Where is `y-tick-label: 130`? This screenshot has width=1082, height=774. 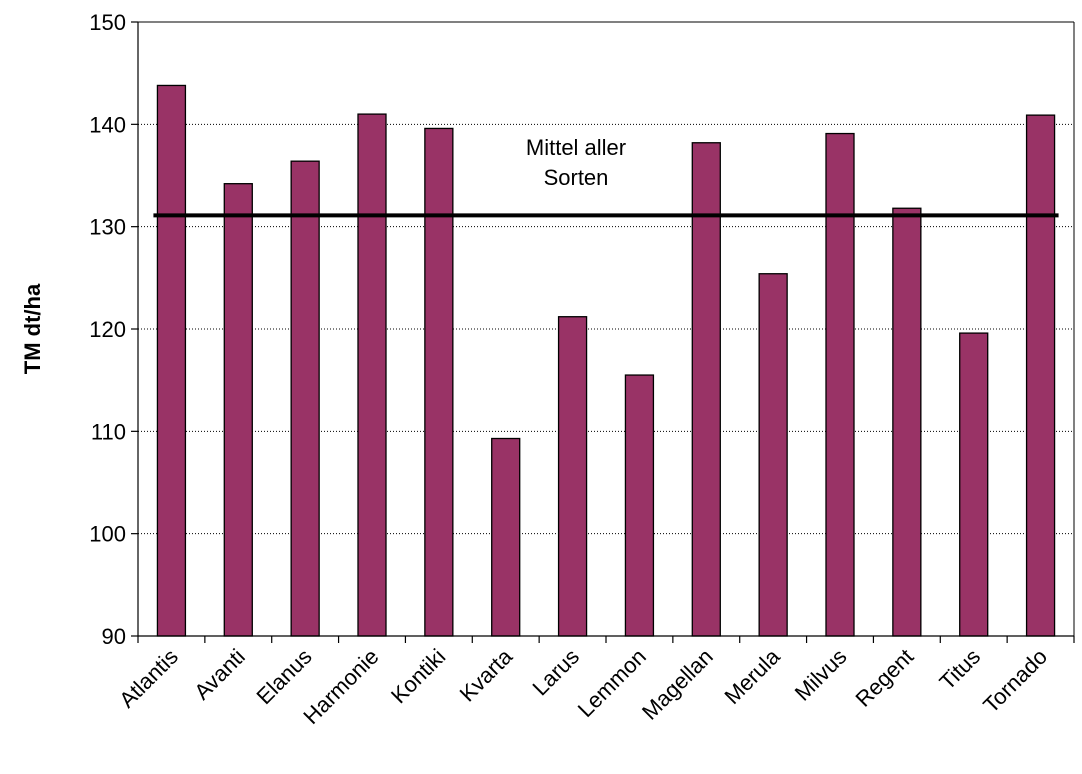
y-tick-label: 130 is located at coordinates (107, 227).